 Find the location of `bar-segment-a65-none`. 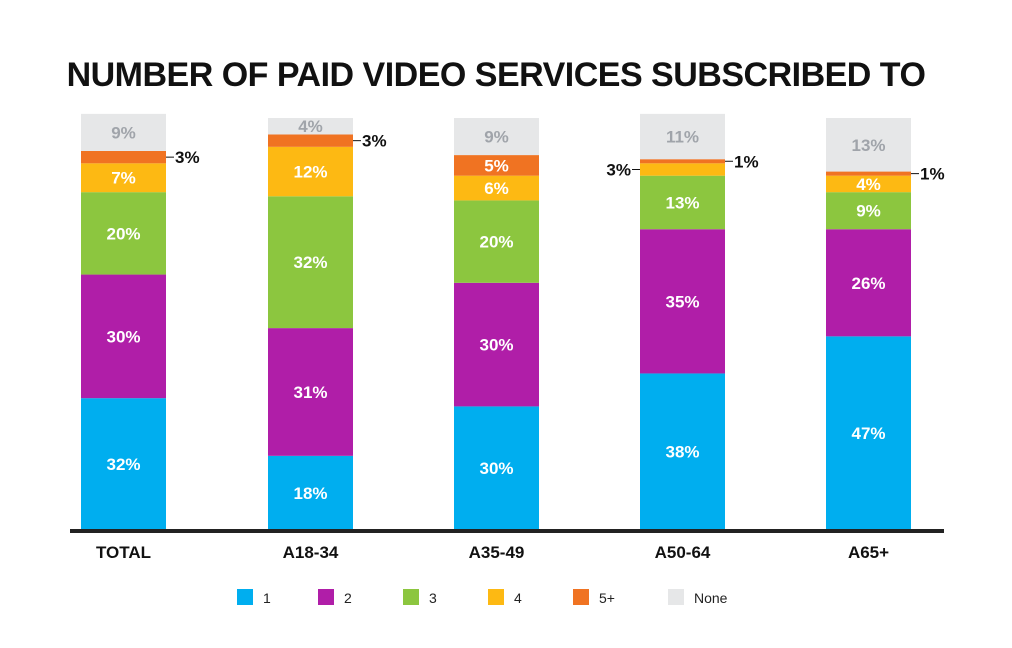

bar-segment-a65-none is located at coordinates (868, 145).